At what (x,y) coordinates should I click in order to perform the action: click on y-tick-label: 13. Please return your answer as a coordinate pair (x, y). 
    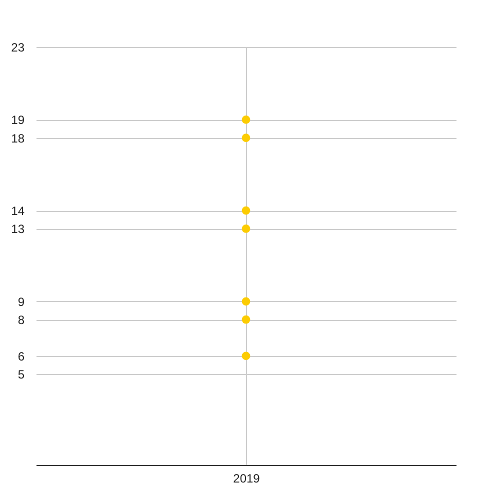
    Looking at the image, I should click on (18, 229).